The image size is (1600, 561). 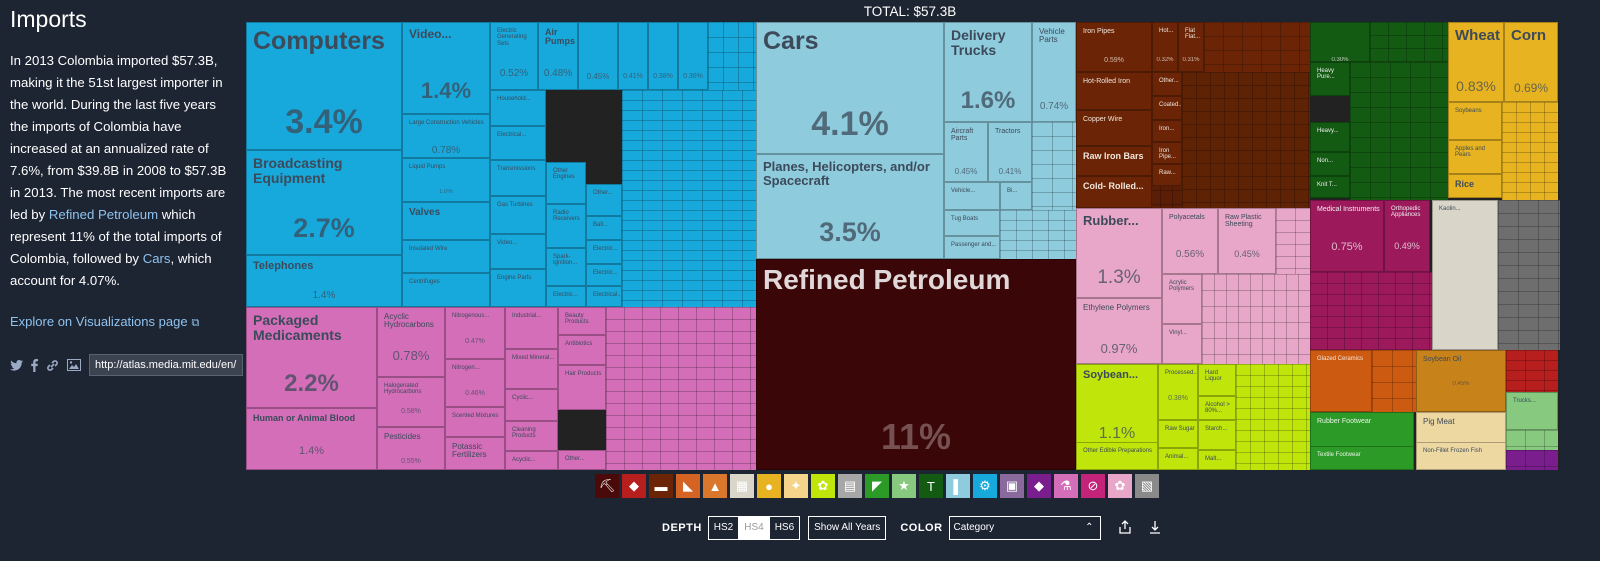 What do you see at coordinates (1347, 236) in the screenshot?
I see `treemap-tile-medical: Medical Instruments 0.75%` at bounding box center [1347, 236].